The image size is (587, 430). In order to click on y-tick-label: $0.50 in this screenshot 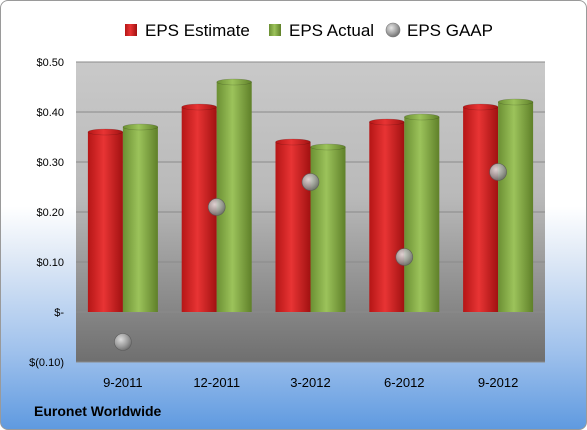, I will do `click(50, 63)`.